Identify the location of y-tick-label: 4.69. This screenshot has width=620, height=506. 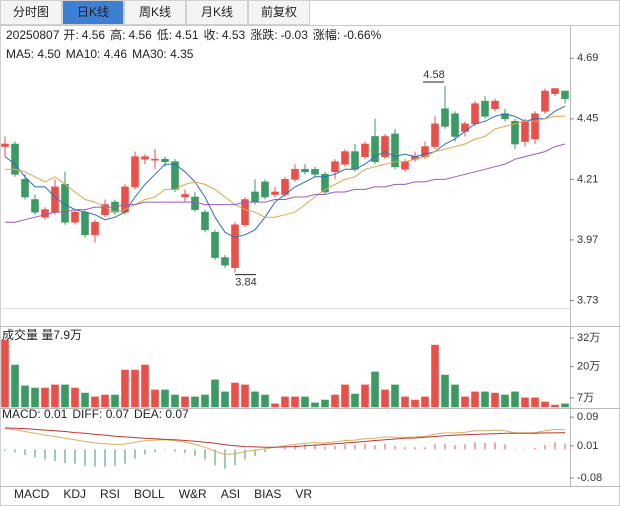
(587, 58).